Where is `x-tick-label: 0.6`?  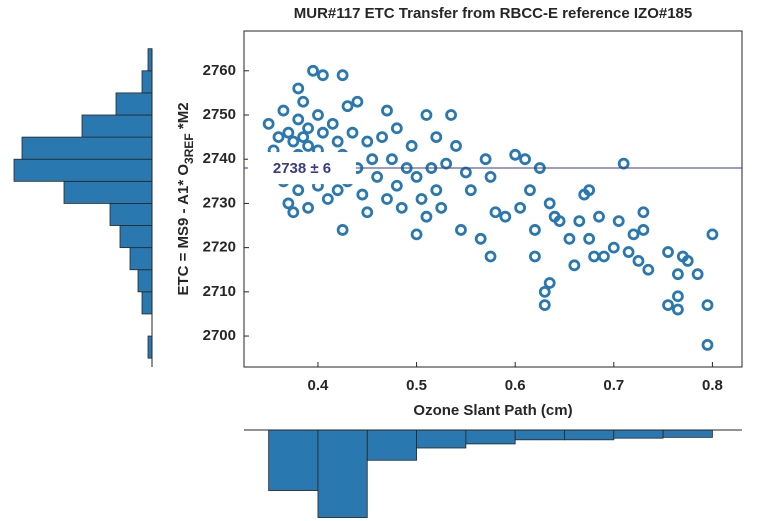 x-tick-label: 0.6 is located at coordinates (515, 385).